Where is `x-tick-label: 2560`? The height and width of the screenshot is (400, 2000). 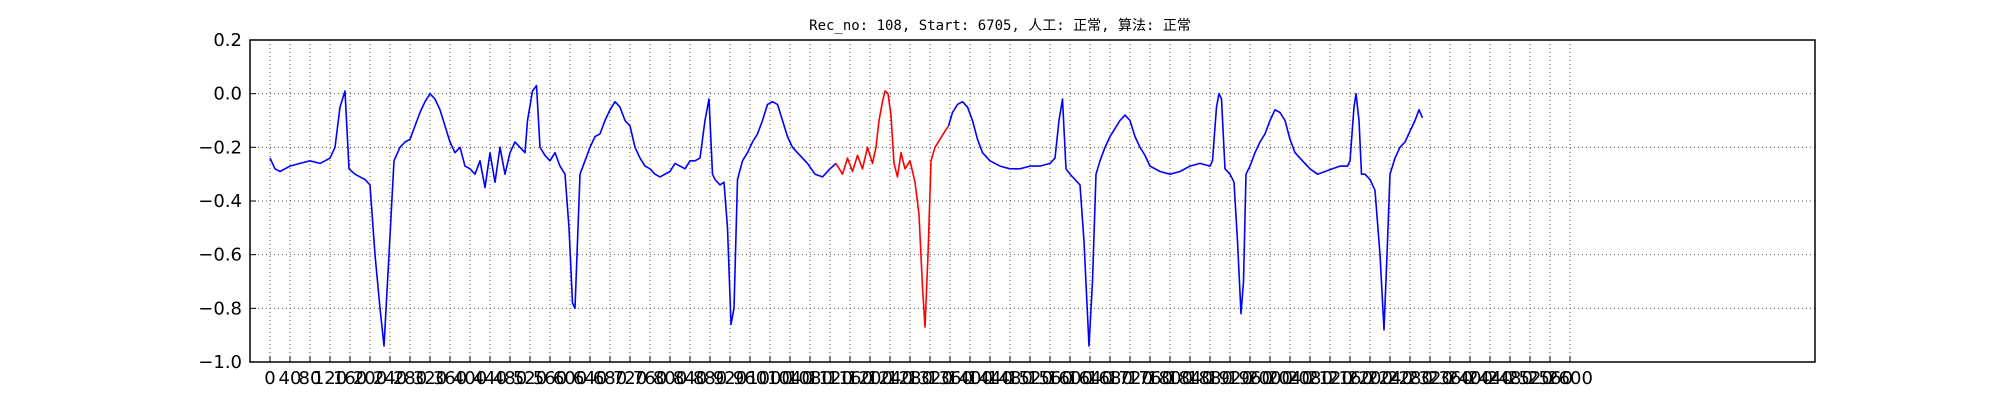 x-tick-label: 2560 is located at coordinates (1550, 378).